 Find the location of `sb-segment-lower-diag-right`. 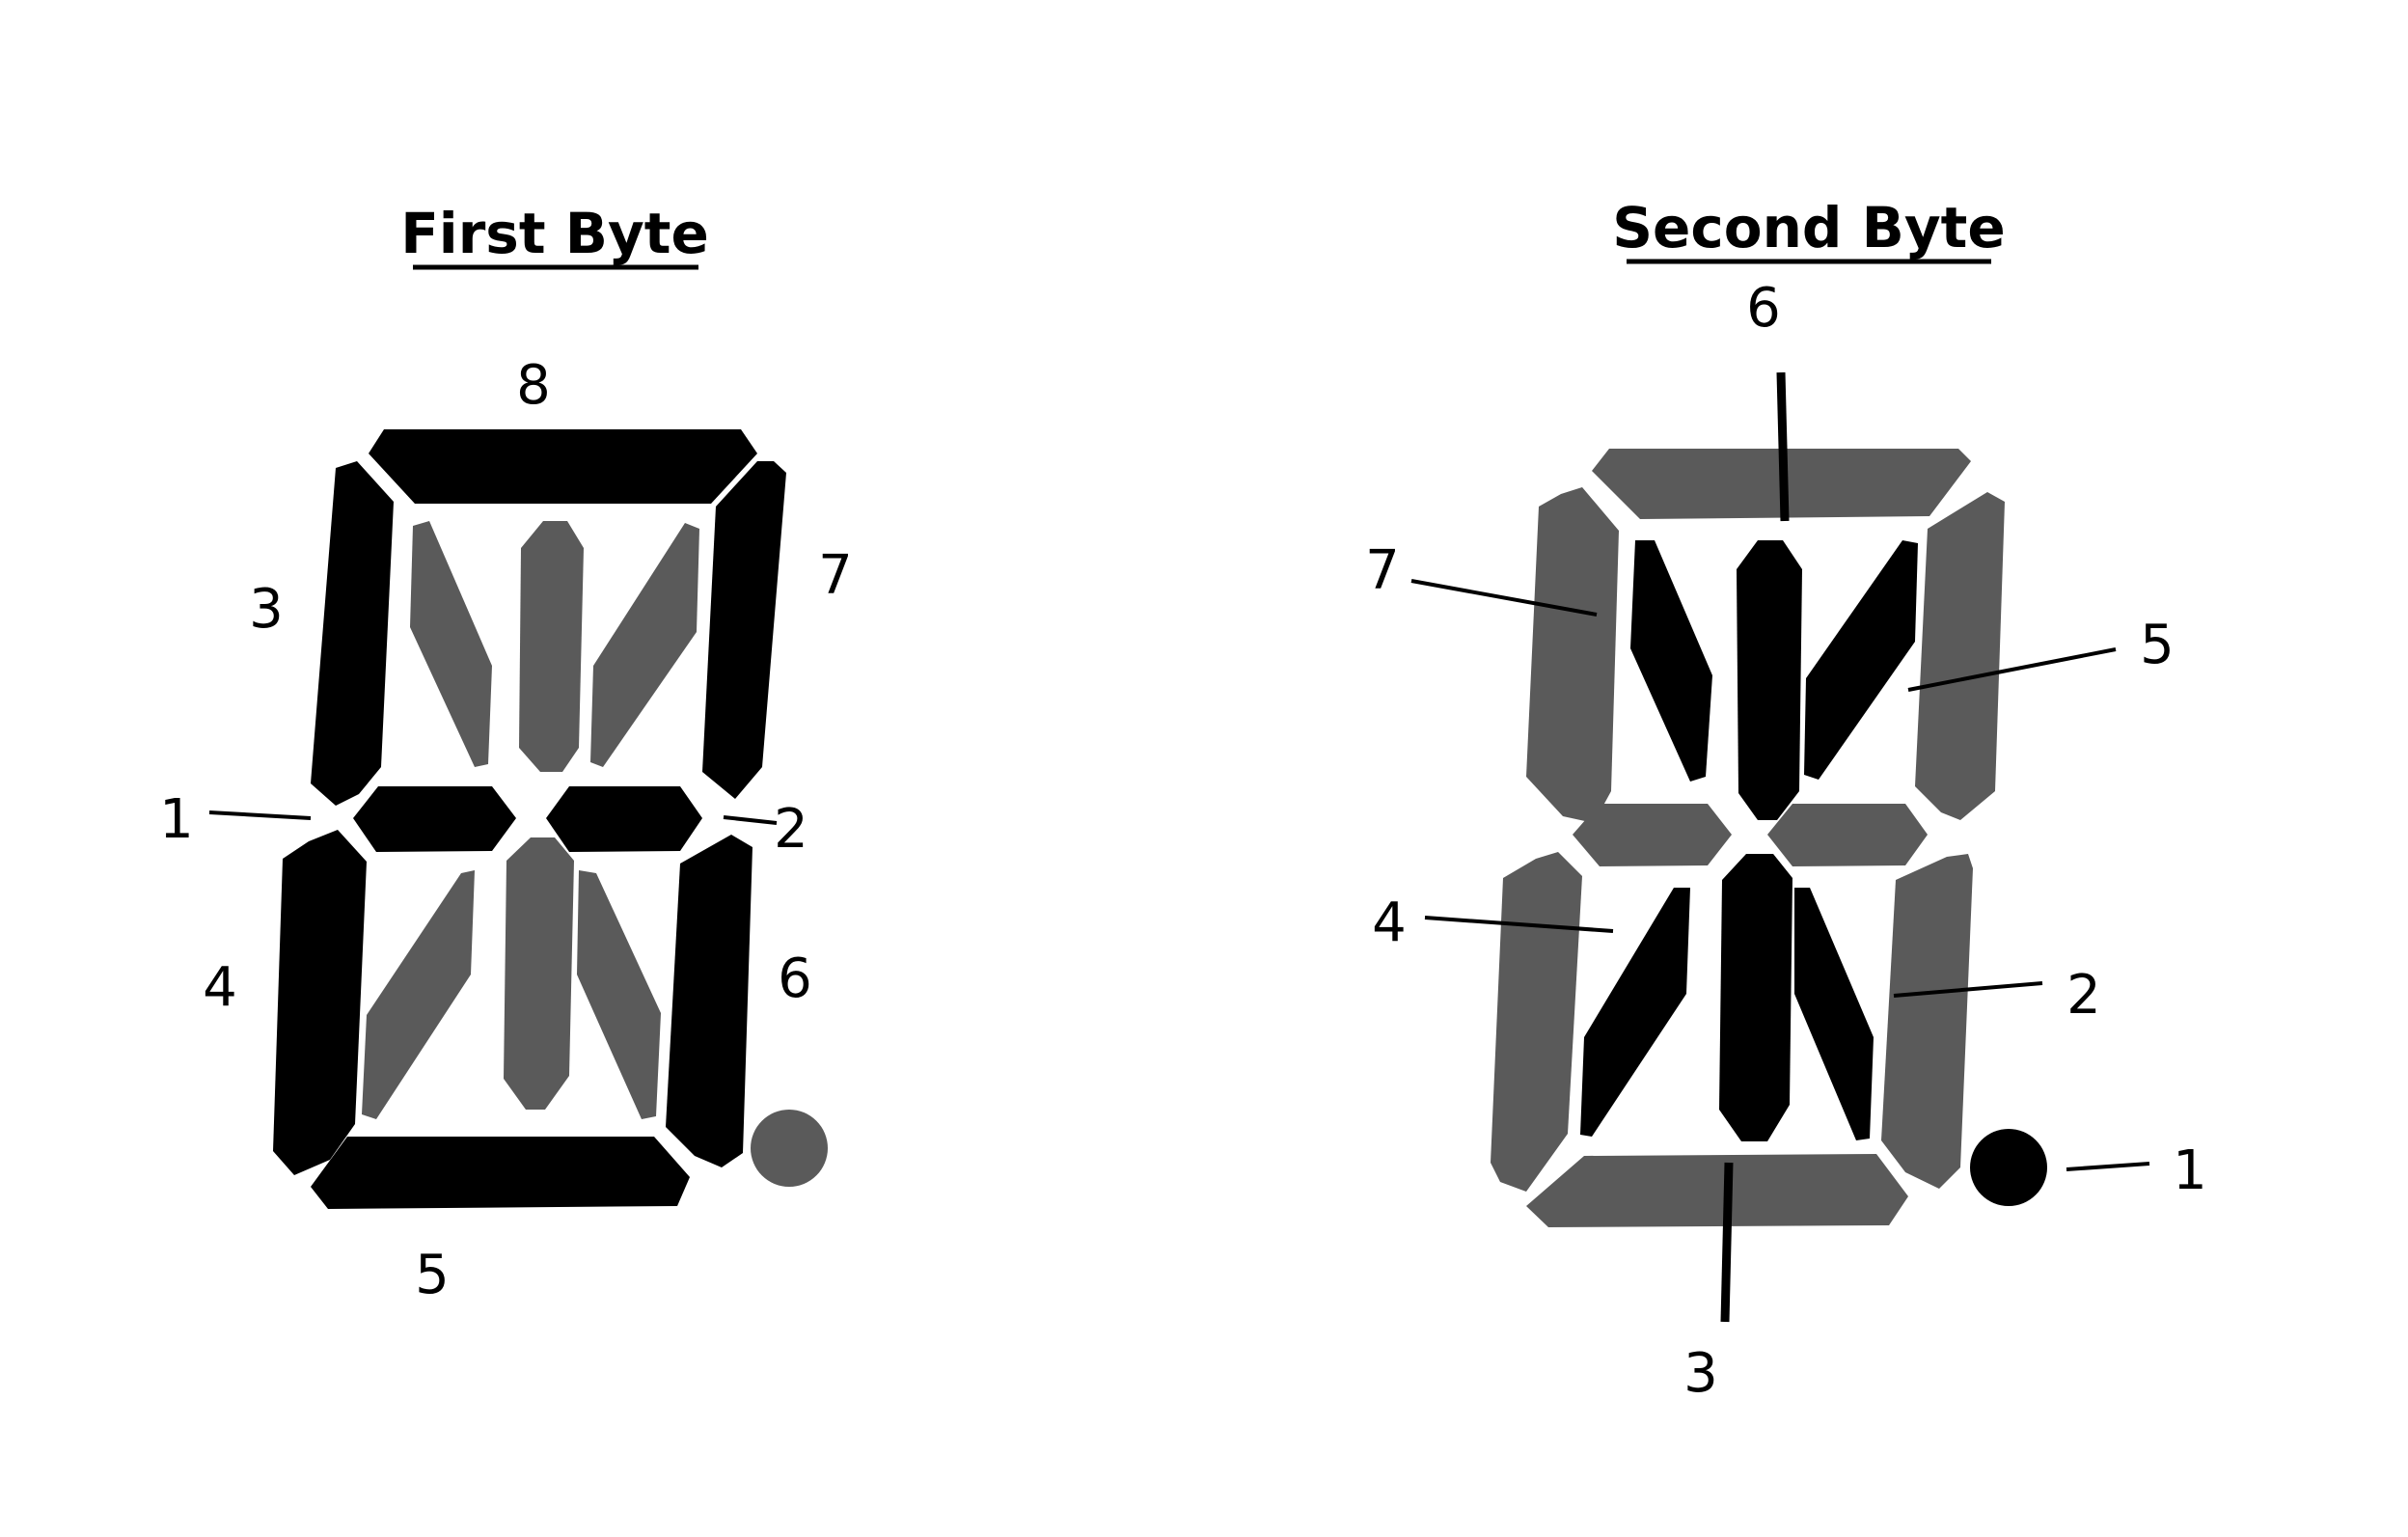

sb-segment-lower-diag-right is located at coordinates (1834, 1014).